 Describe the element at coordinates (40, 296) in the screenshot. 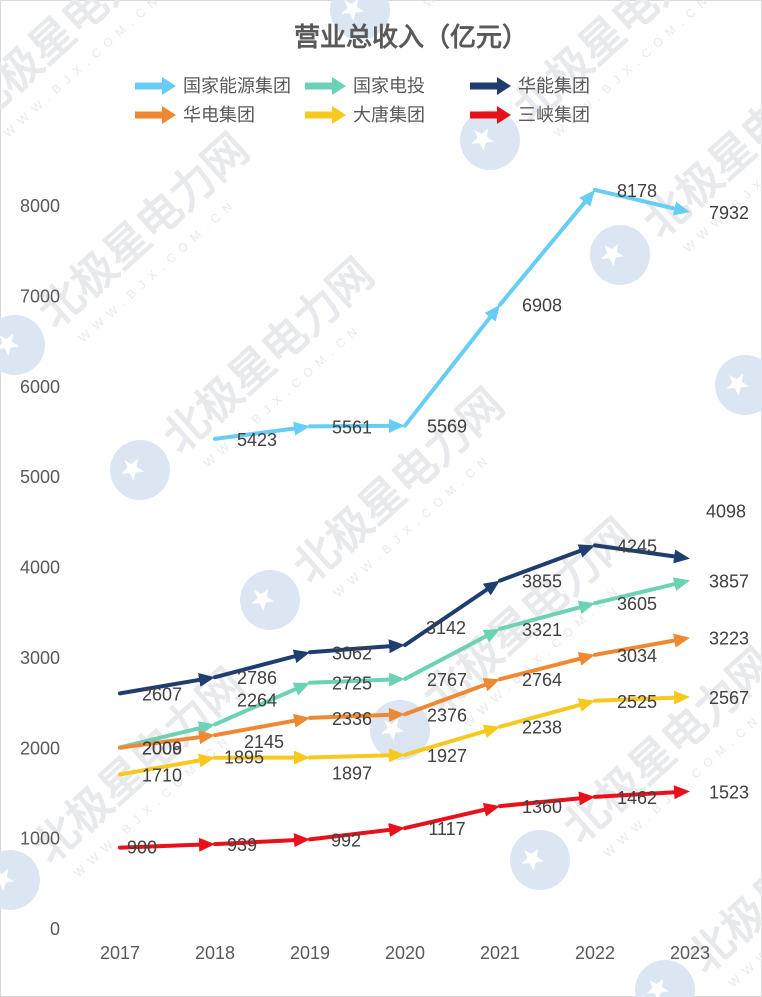

I see `y-tick-label: 7000` at that location.